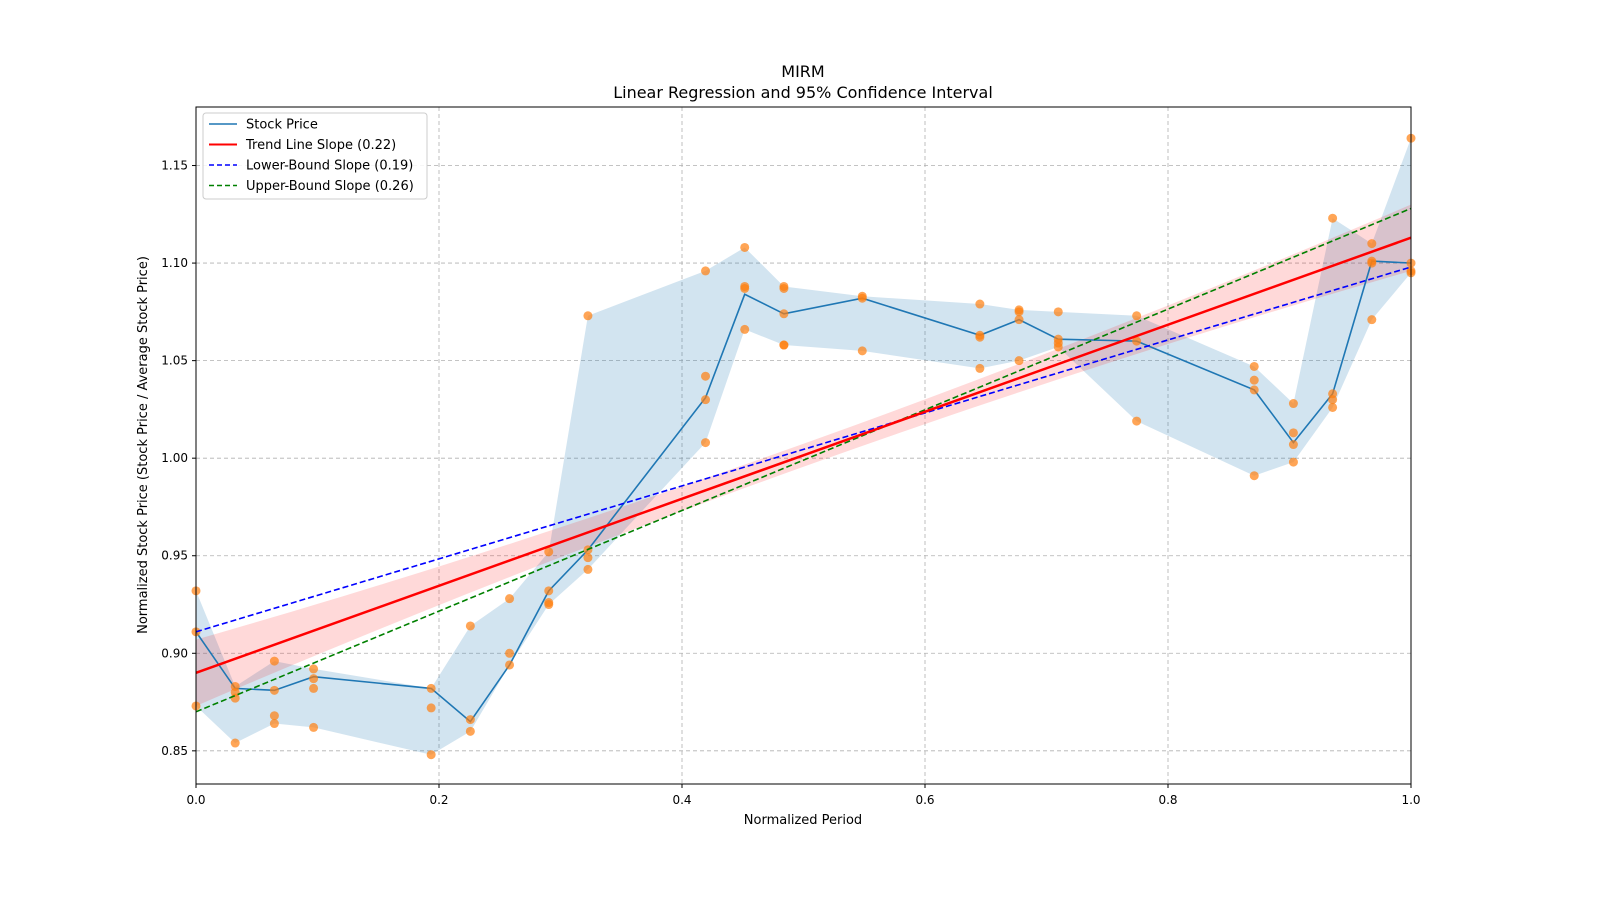 The width and height of the screenshot is (1600, 904). Describe the element at coordinates (330, 186) in the screenshot. I see `legend-upper-bound-label: Upper-Bound Slope (0.26)` at that location.